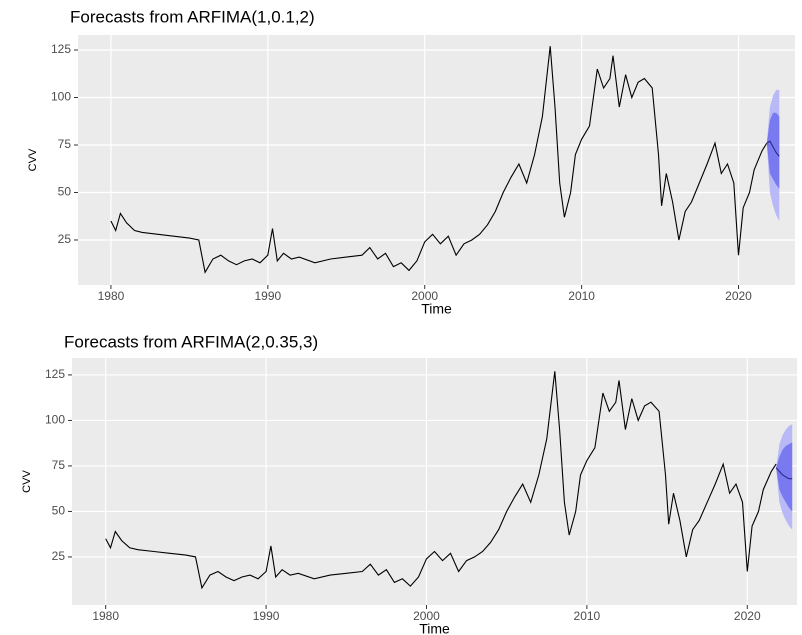 Image resolution: width=802 pixels, height=635 pixels. Describe the element at coordinates (192, 16) in the screenshot. I see `chart-title: Forecasts from ARFIMA(1,0.1,2)` at that location.